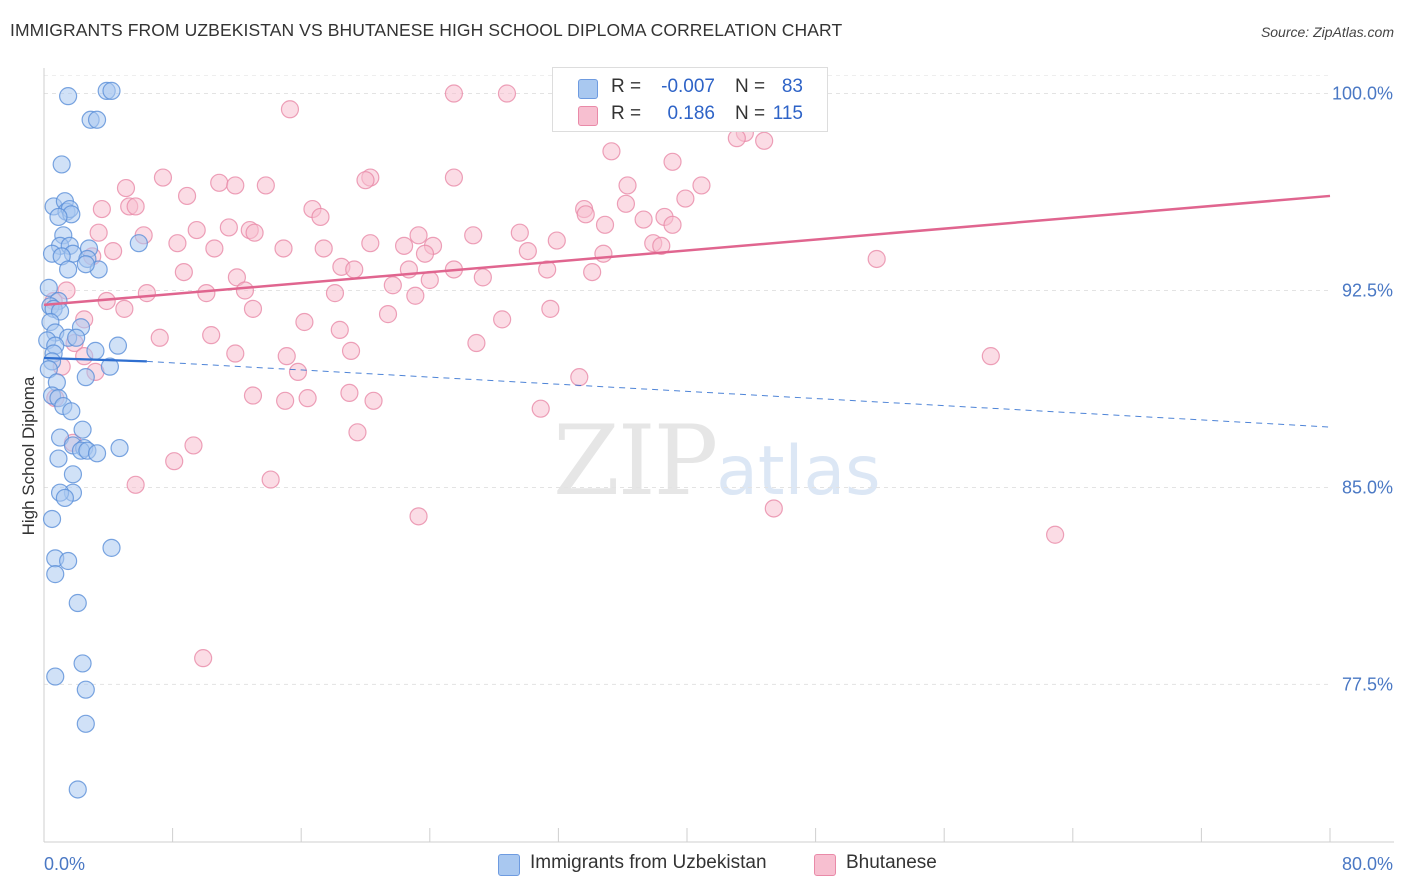  What do you see at coordinates (798, 471) in the screenshot?
I see `watermark-atlas: atlas` at bounding box center [798, 471].